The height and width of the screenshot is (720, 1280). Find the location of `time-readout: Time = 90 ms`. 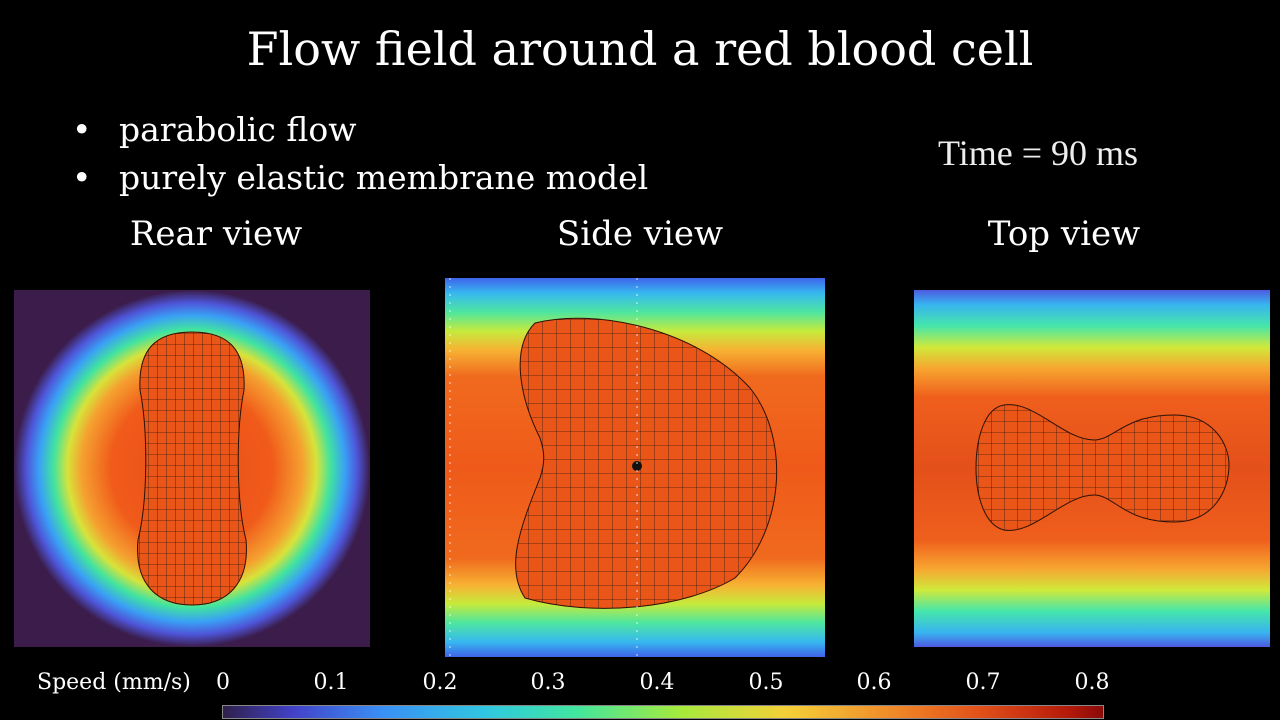

time-readout: Time = 90 ms is located at coordinates (1038, 153).